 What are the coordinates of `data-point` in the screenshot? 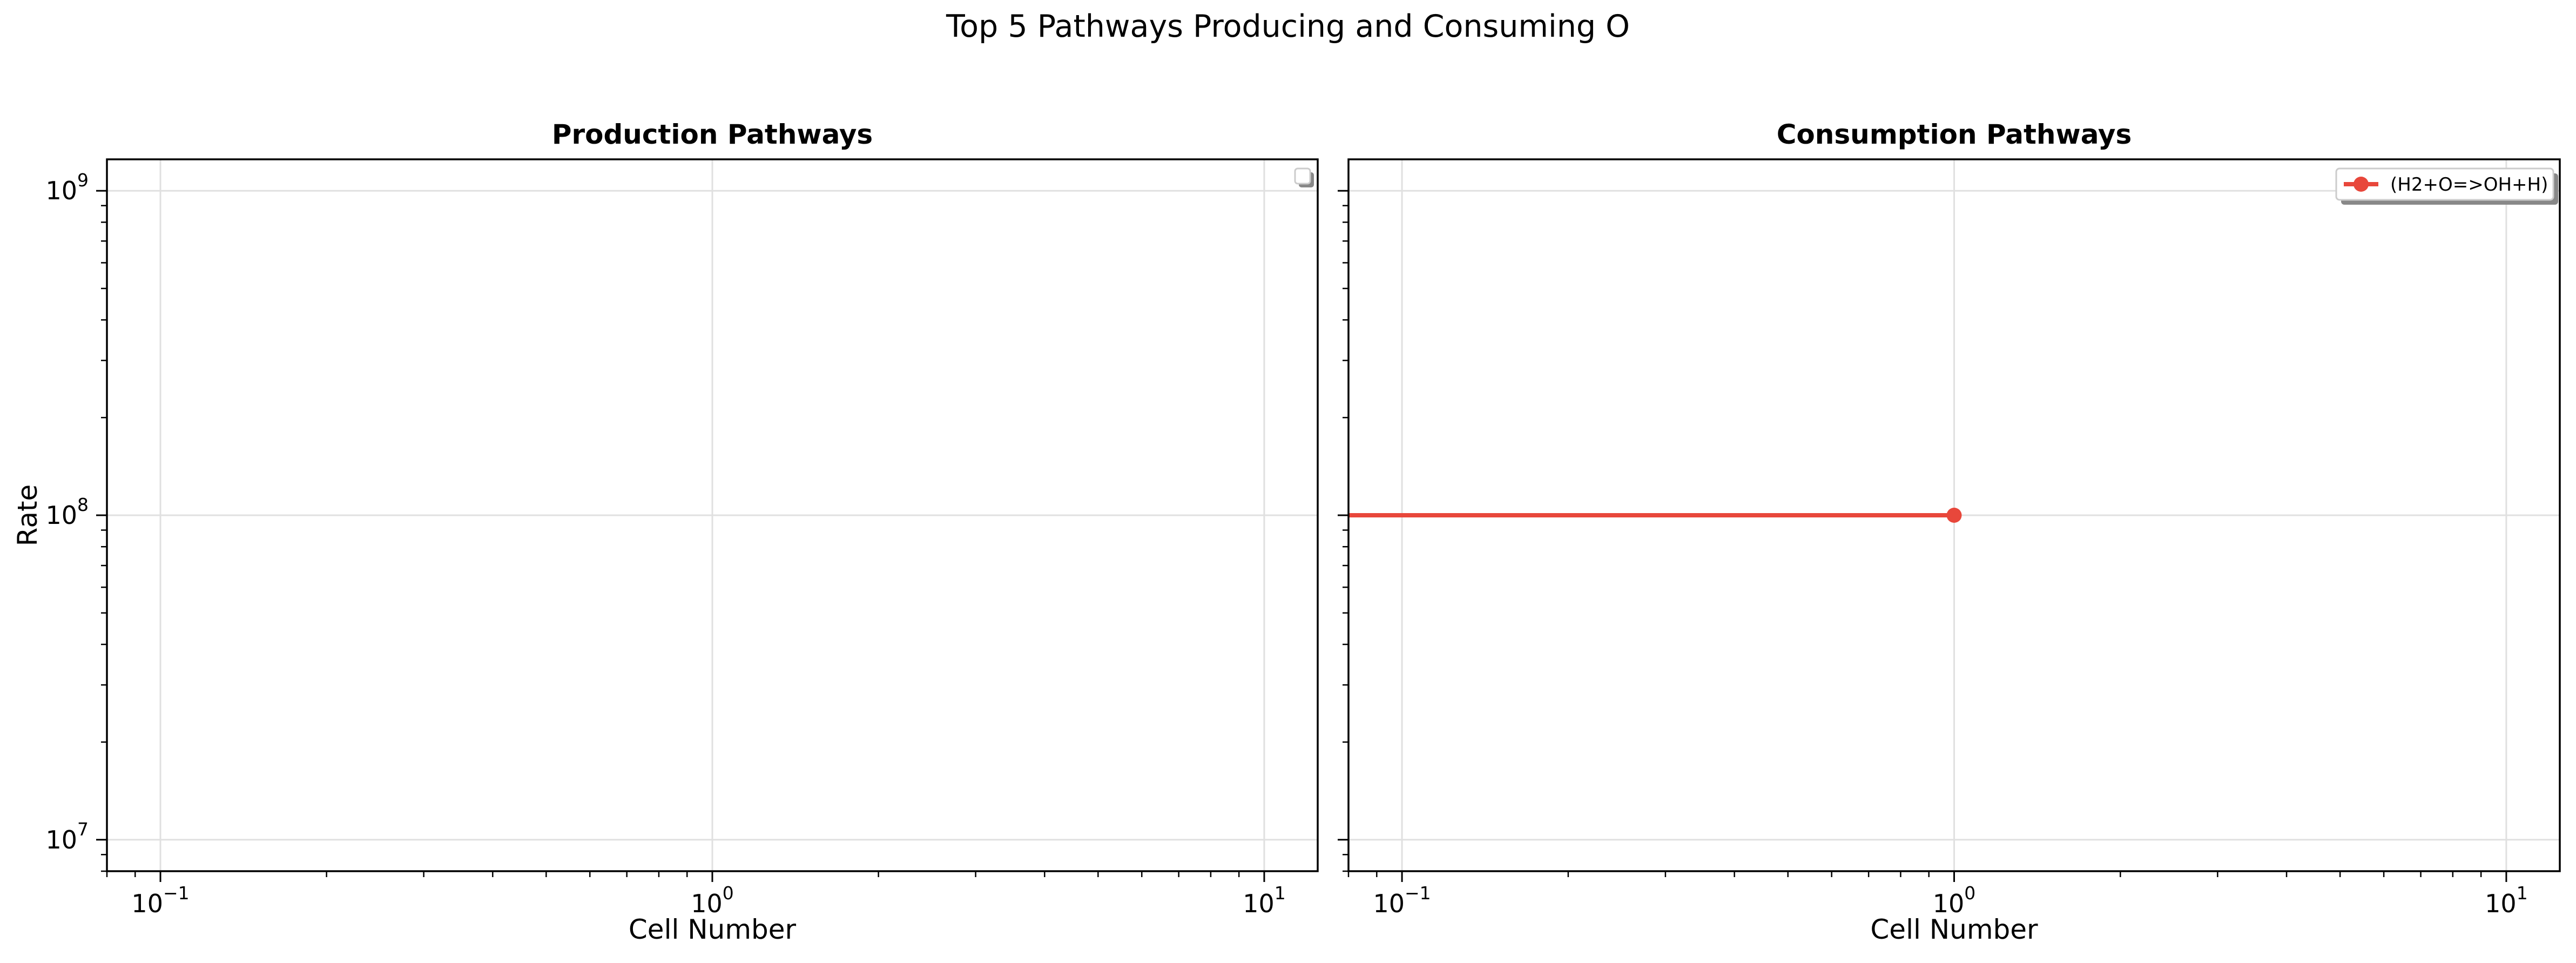 It's located at (1954, 515).